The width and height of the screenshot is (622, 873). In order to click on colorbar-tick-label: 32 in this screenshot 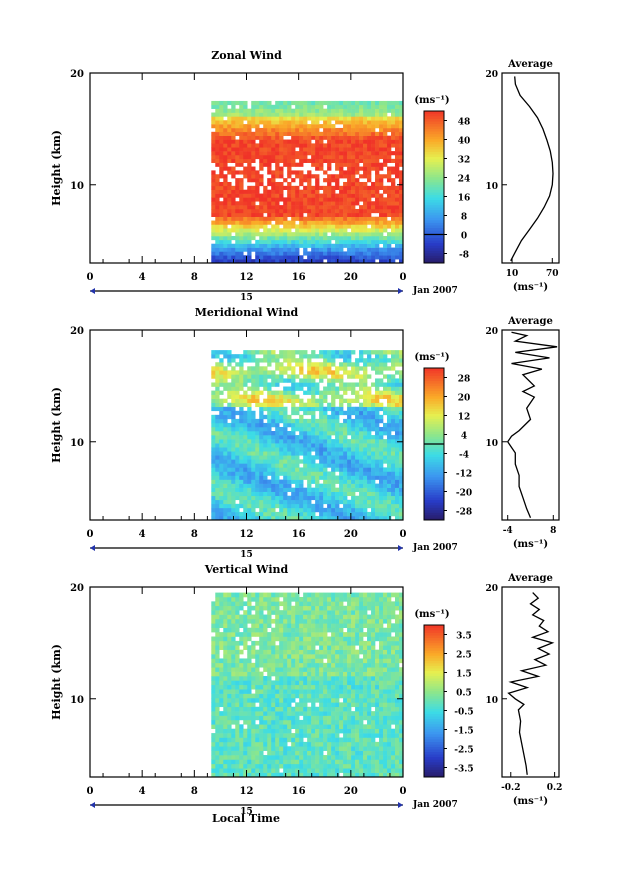, I will do `click(464, 161)`.